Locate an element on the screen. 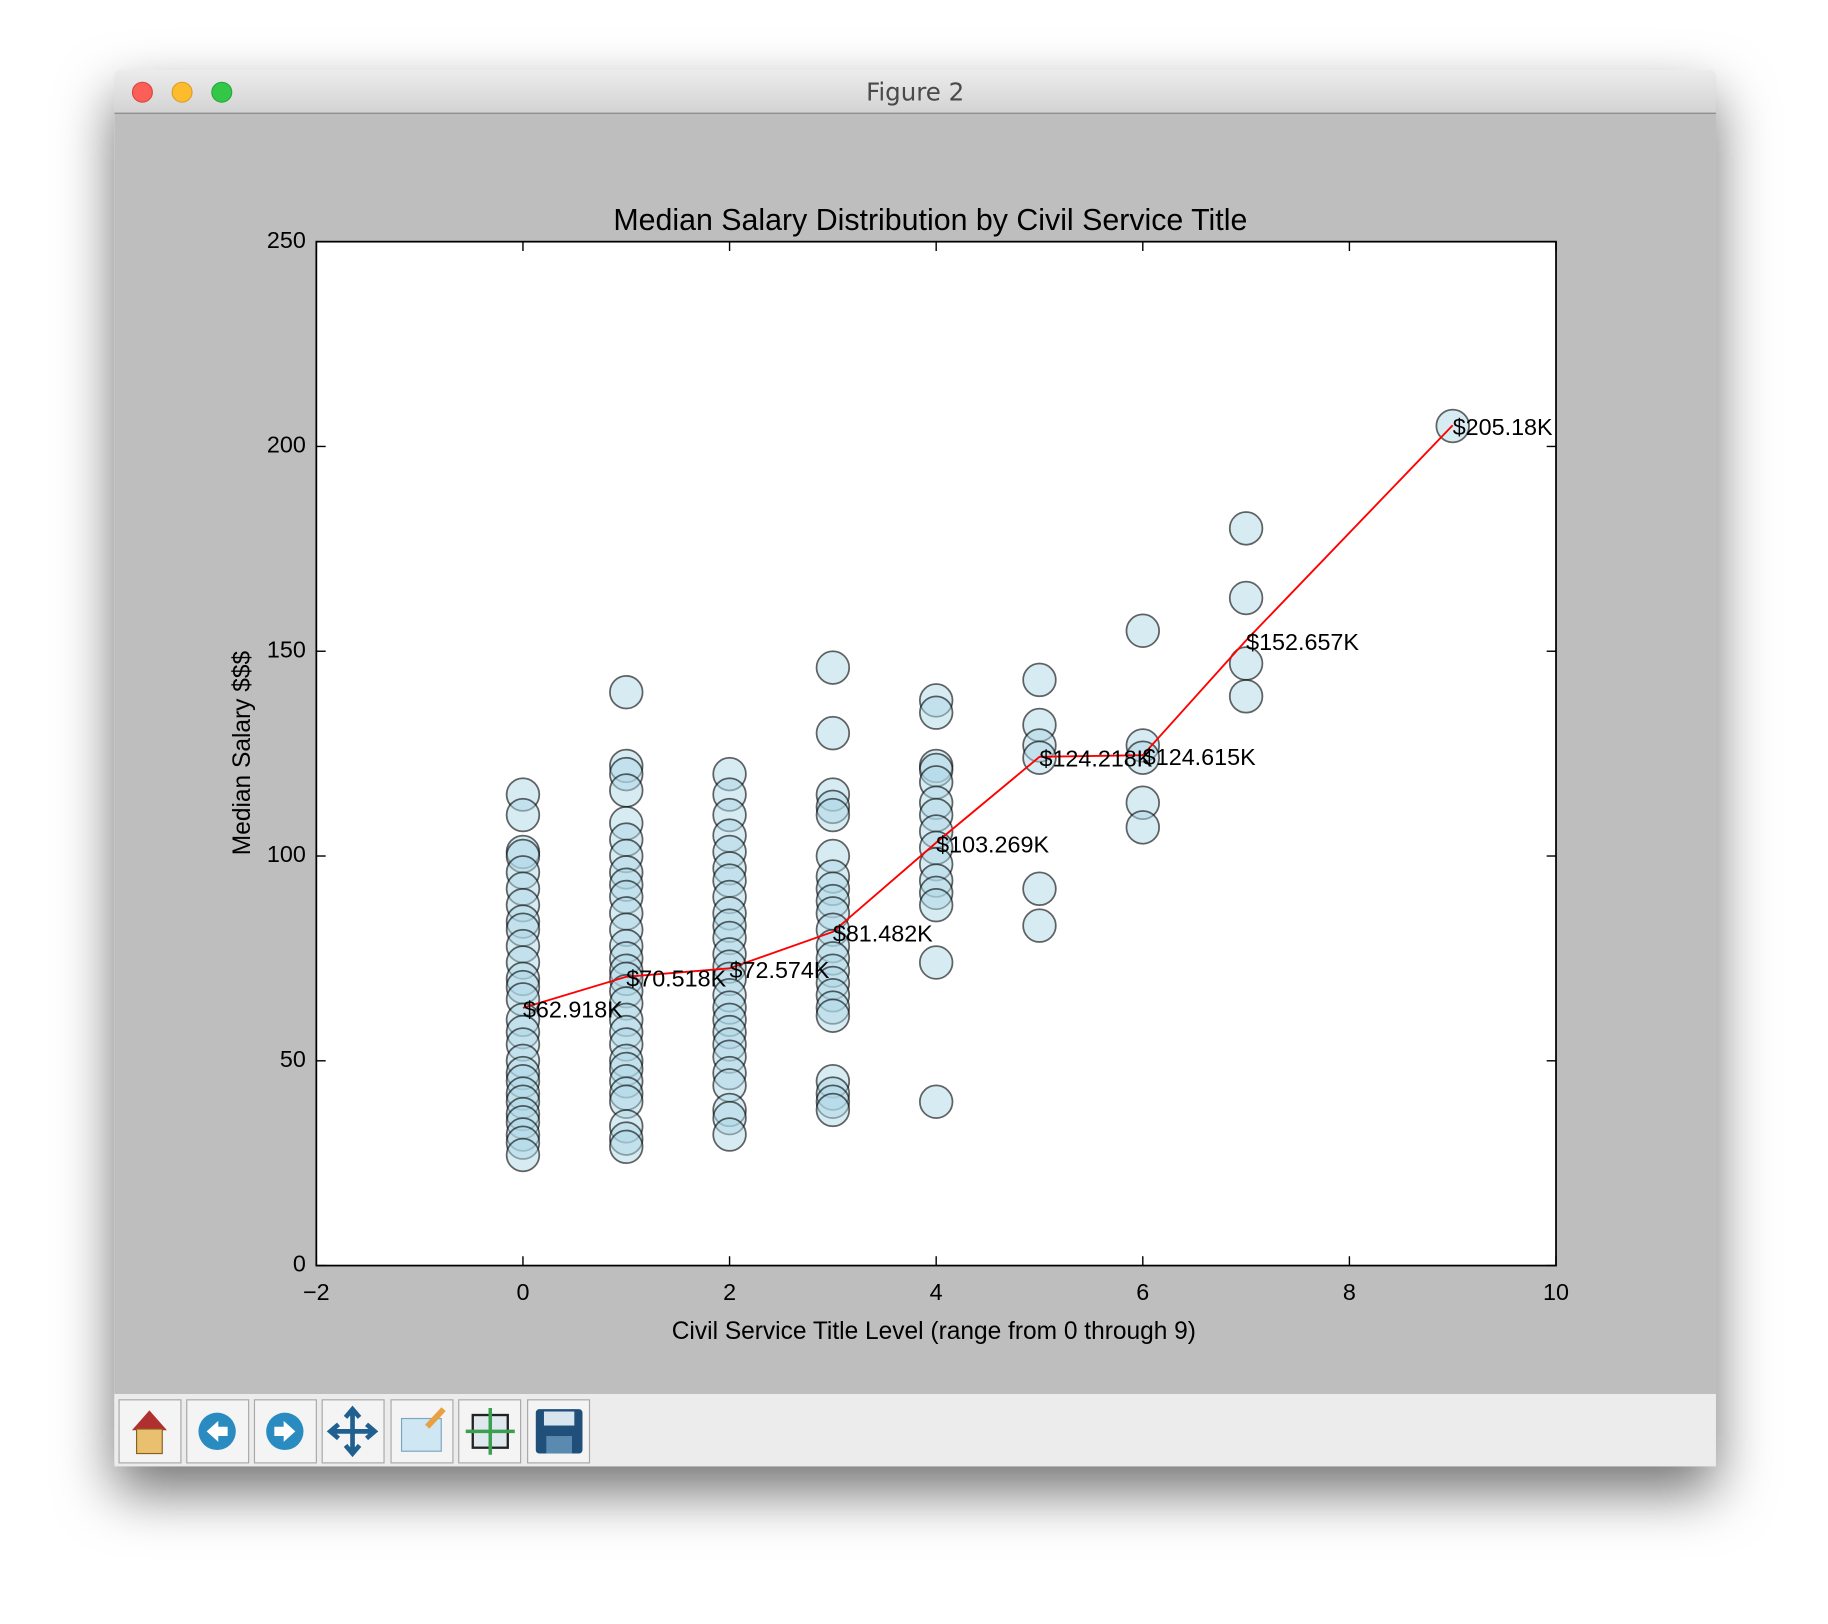  data-label: $70.518K is located at coordinates (676, 978).